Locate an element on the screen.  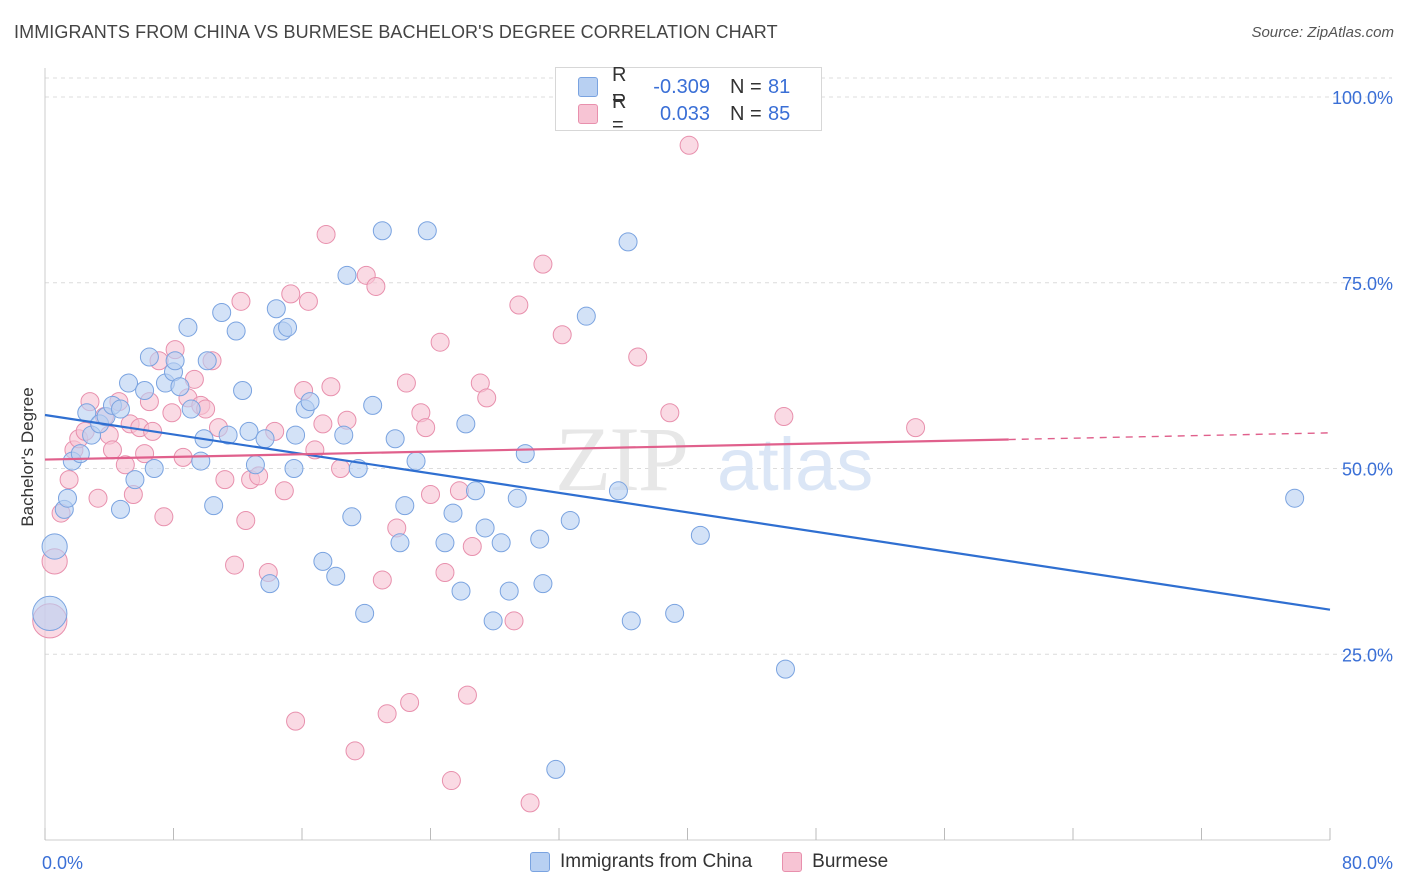
china-legend-label: Immigrants from China is located at coordinates (656, 861).